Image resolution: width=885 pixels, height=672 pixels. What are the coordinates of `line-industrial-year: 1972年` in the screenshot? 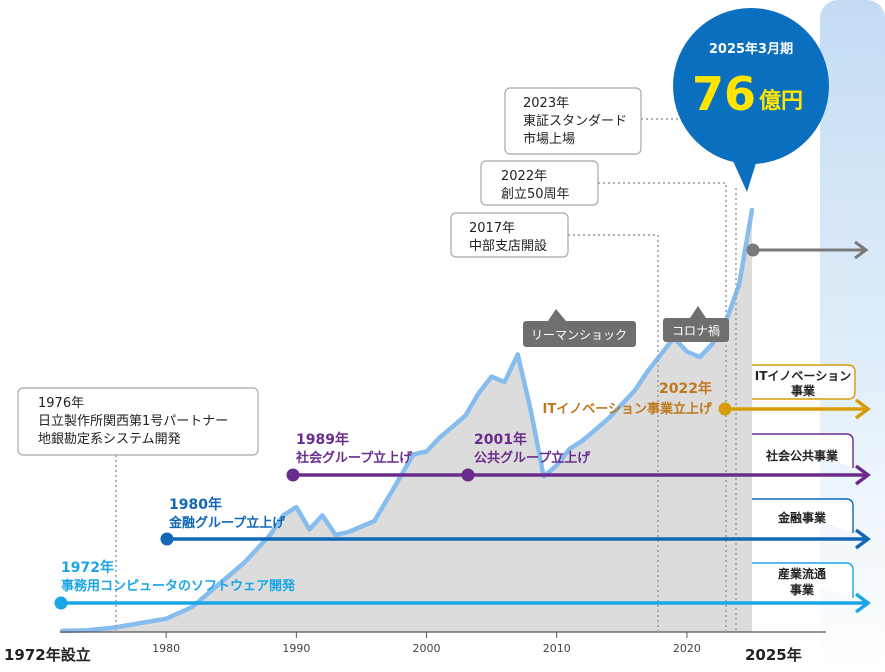 It's located at (87, 567).